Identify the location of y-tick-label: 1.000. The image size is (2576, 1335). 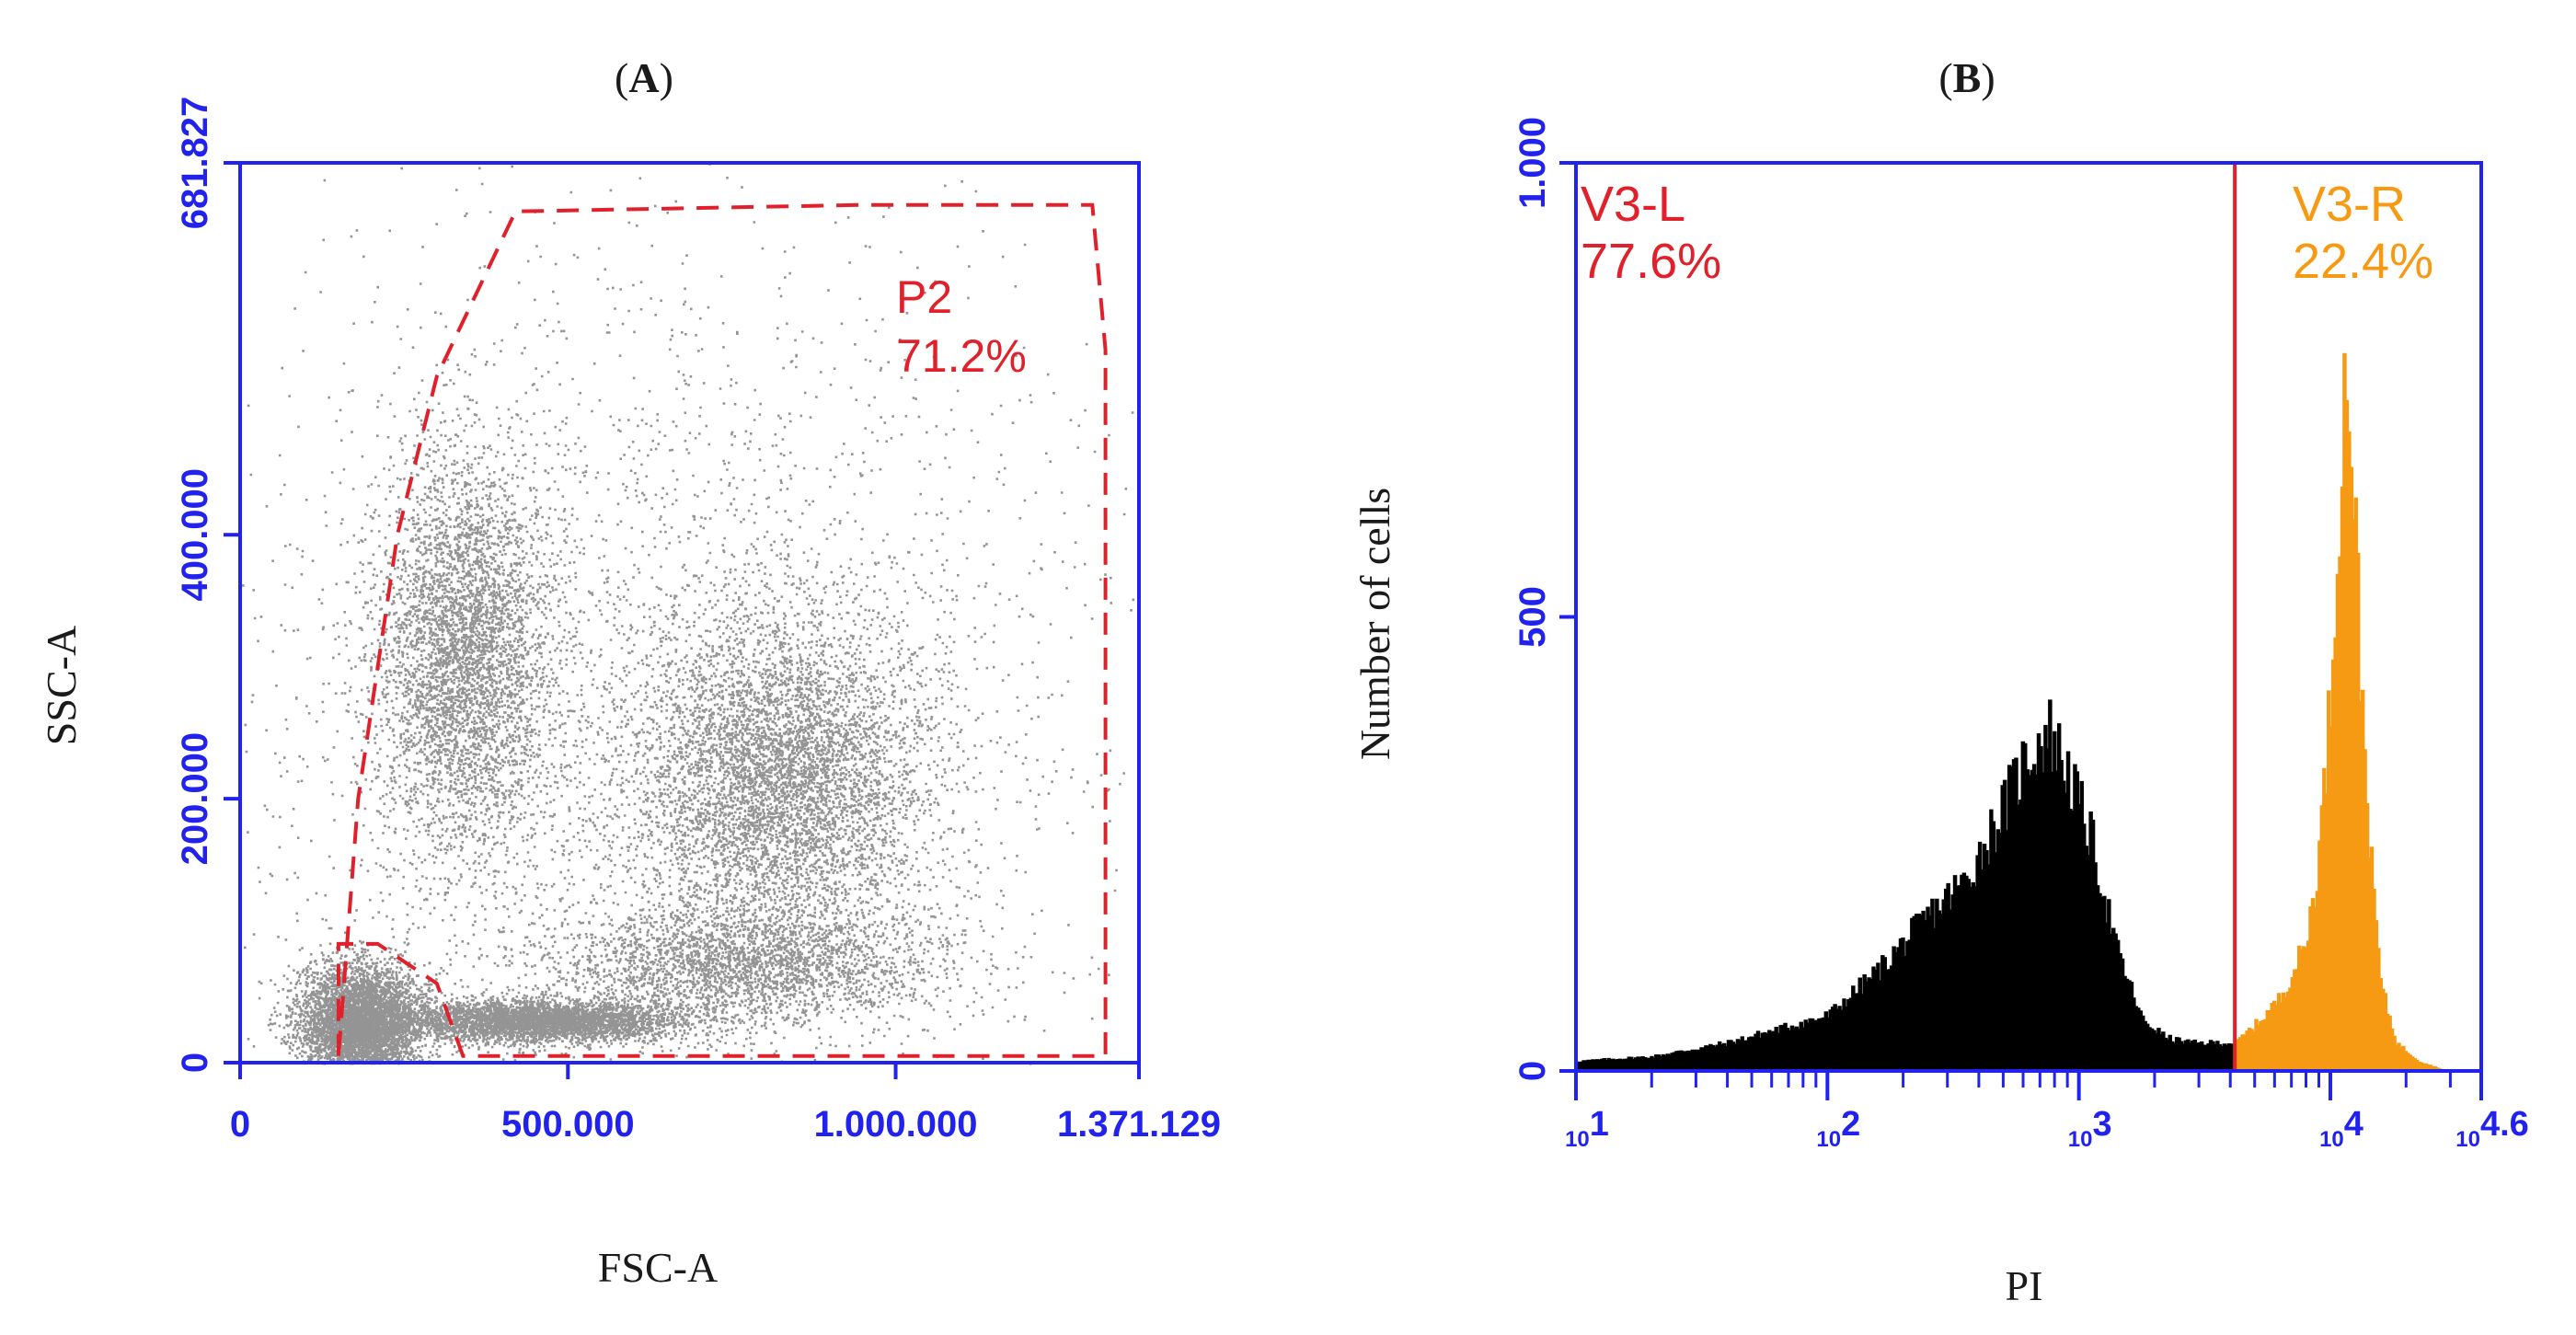
(1532, 163).